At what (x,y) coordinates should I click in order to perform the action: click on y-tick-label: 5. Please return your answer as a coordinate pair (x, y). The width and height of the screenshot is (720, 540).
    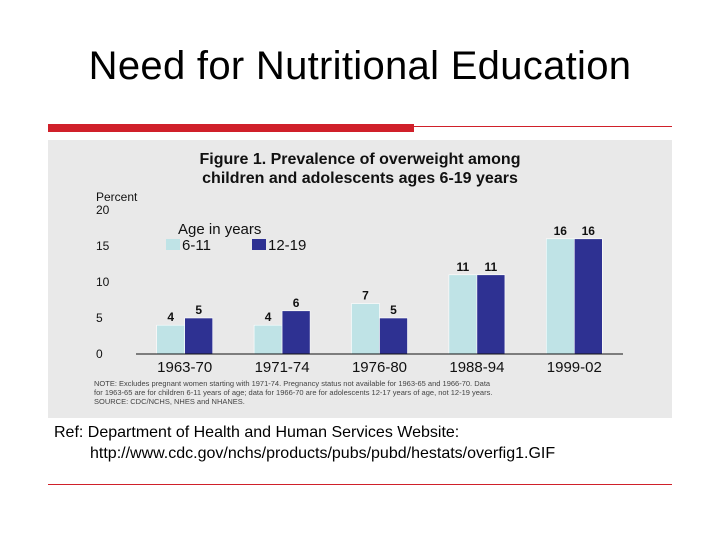
    Looking at the image, I should click on (99, 318).